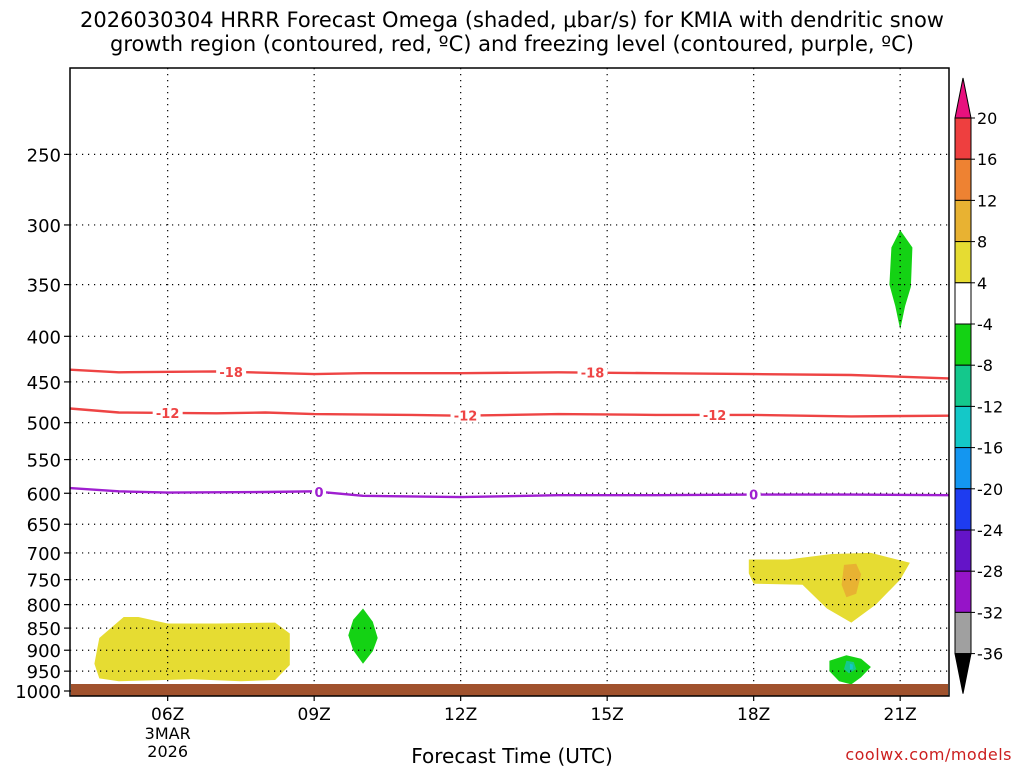 The height and width of the screenshot is (768, 1024). I want to click on colorbar-label: -32, so click(990, 612).